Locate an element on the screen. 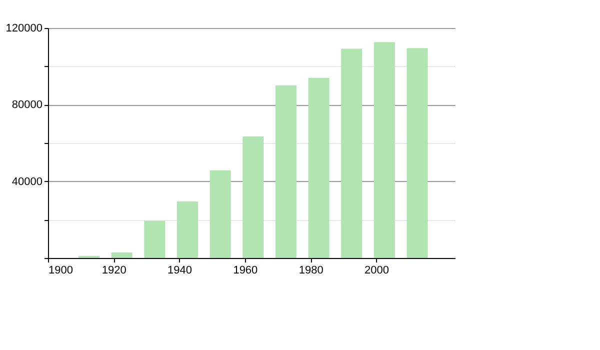 The width and height of the screenshot is (600, 350). x-tick-label: 1960 is located at coordinates (245, 270).